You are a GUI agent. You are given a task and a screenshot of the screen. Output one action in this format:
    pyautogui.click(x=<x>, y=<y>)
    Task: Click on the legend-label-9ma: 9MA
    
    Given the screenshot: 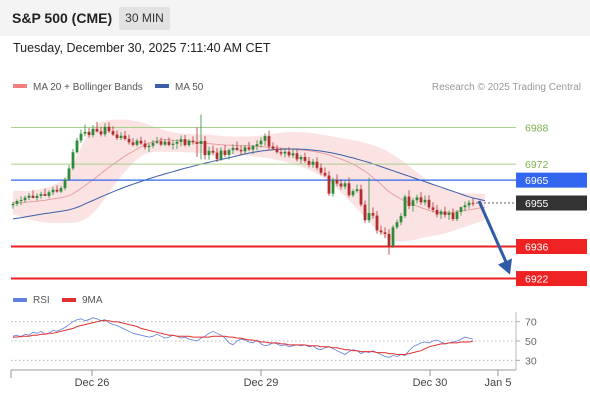 What is the action you would take?
    pyautogui.click(x=92, y=300)
    